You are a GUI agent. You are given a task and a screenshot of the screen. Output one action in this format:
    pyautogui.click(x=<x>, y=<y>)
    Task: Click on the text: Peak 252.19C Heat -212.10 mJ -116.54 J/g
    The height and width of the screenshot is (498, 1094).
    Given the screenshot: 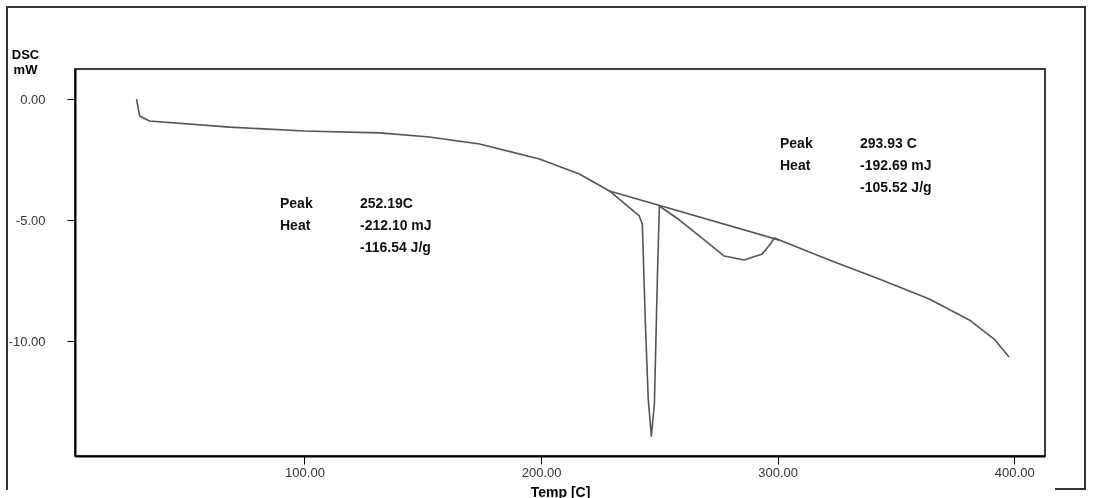 What is the action you would take?
    pyautogui.click(x=356, y=225)
    